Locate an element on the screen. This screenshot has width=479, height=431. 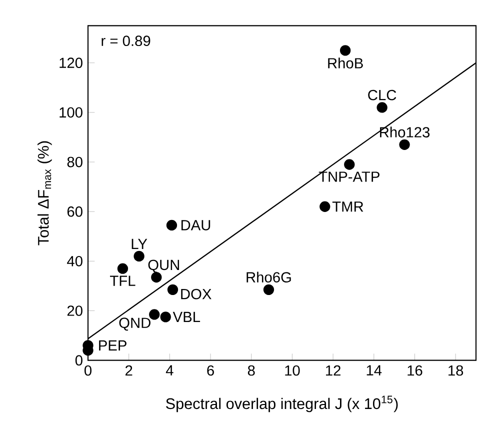
y-tick-label: 40 is located at coordinates (74, 261).